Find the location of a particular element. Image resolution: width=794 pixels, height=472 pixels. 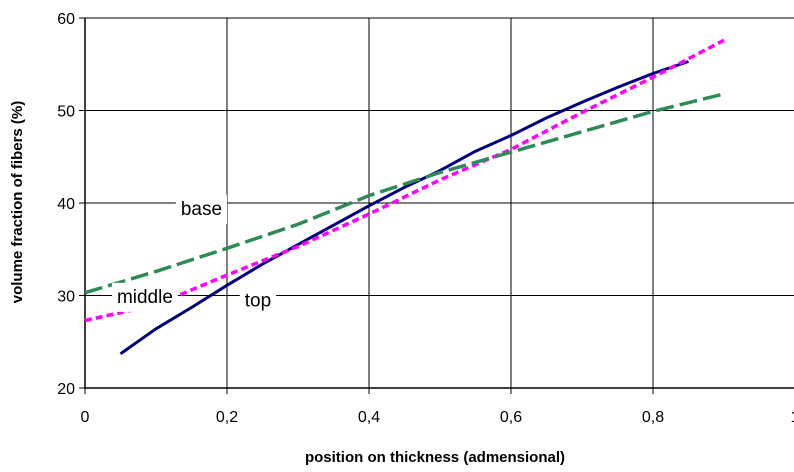

annotation-base: base is located at coordinates (201, 209).